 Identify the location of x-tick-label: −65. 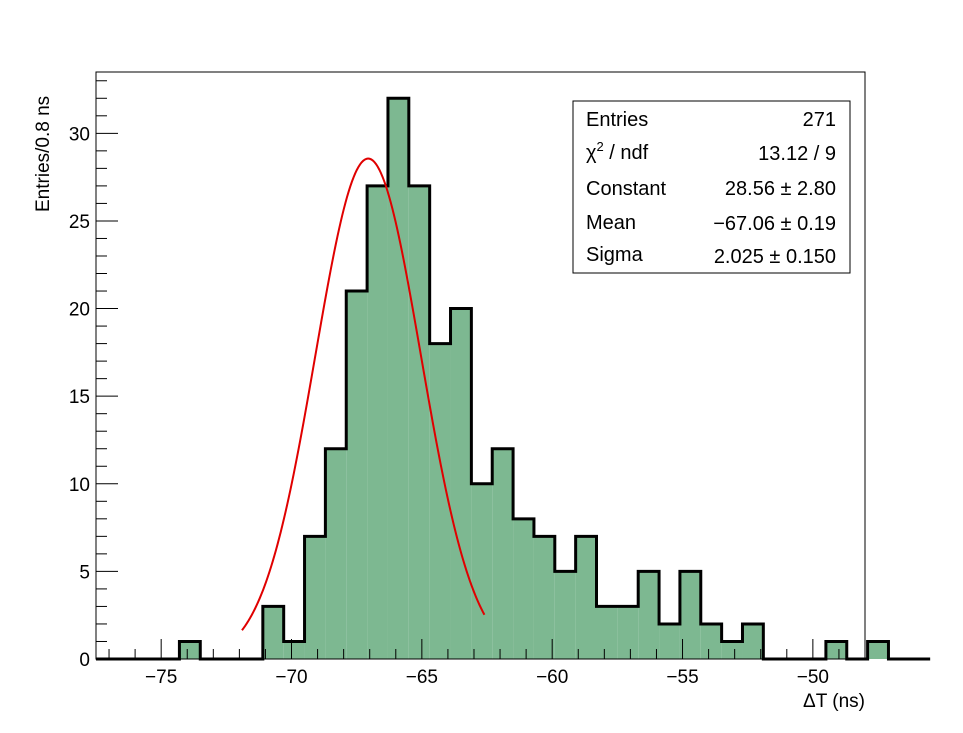
(422, 677).